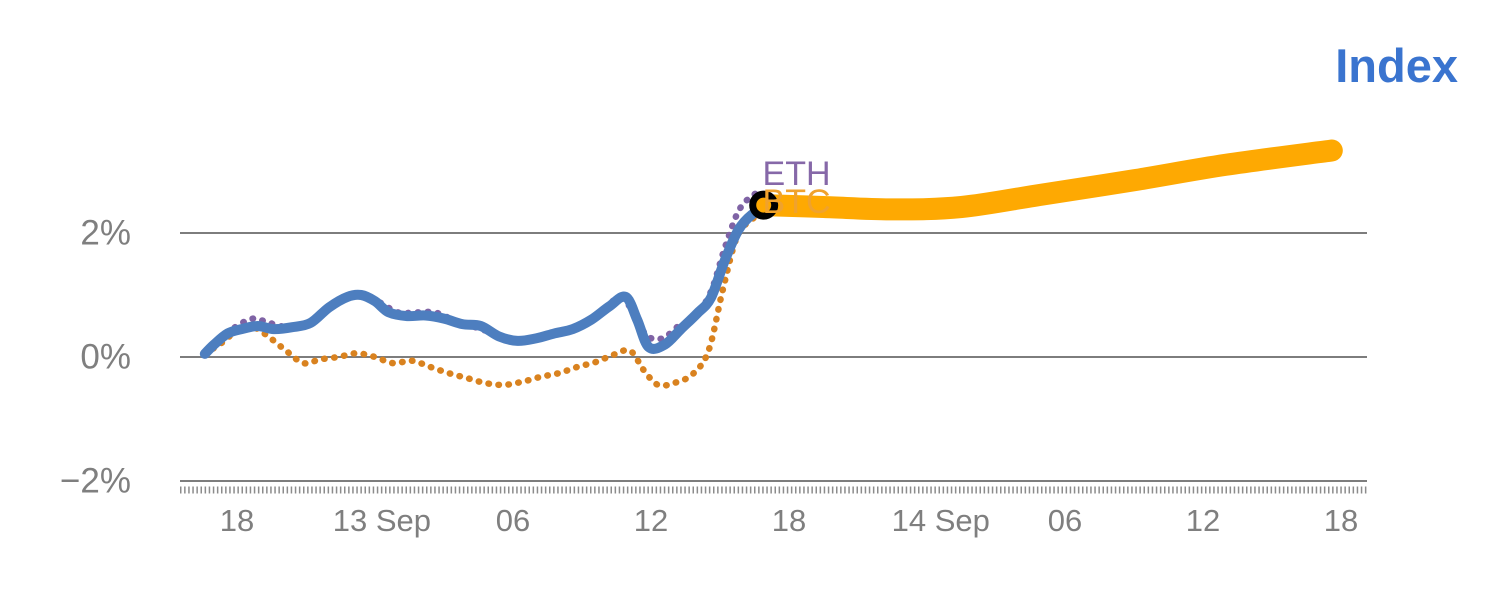  What do you see at coordinates (95, 481) in the screenshot?
I see `y-tick-label: −2%` at bounding box center [95, 481].